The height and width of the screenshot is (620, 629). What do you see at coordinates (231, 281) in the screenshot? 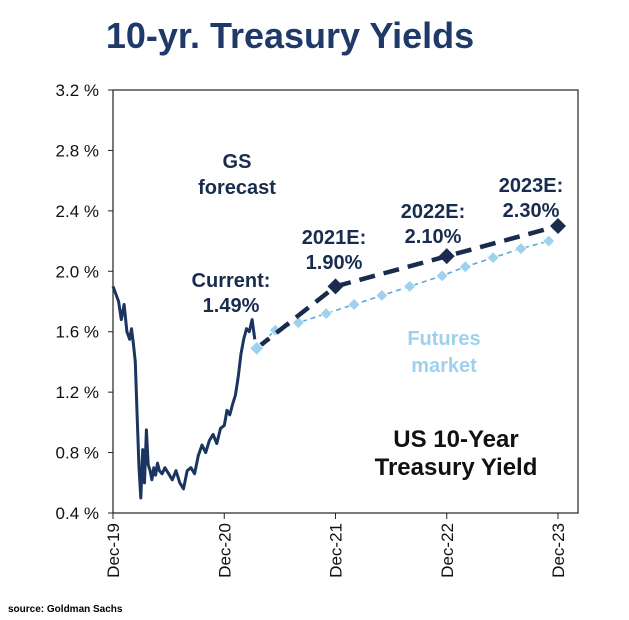
I see `current-label: Current:` at bounding box center [231, 281].